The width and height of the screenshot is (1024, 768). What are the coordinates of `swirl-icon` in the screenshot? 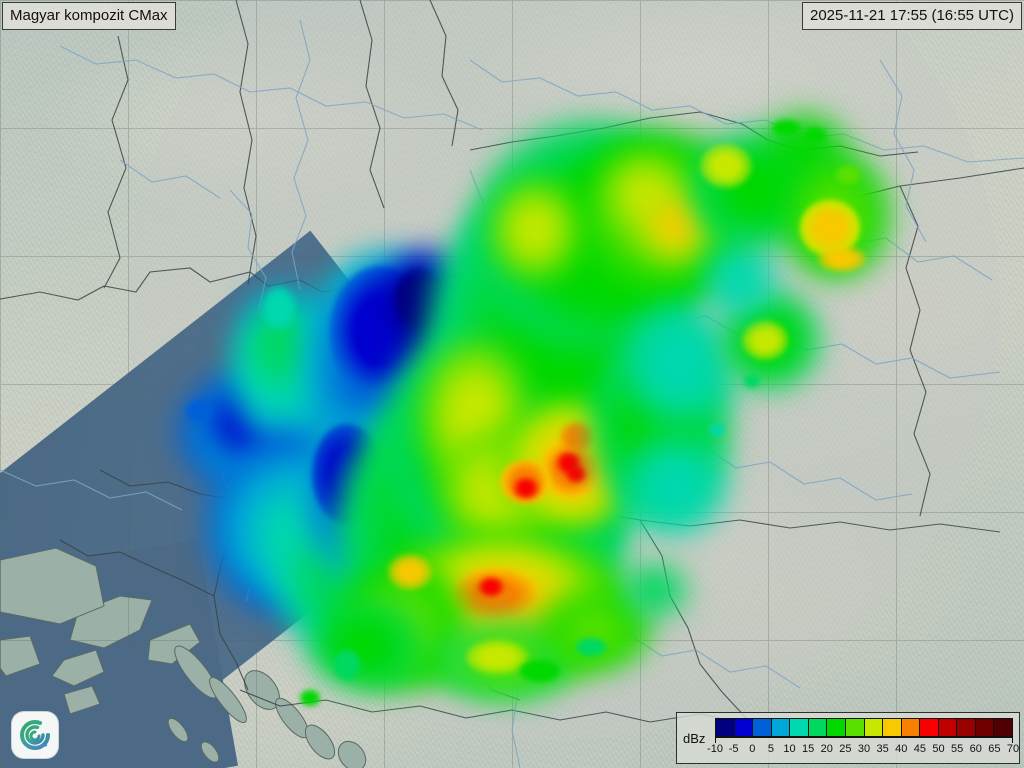 It's located at (35, 734).